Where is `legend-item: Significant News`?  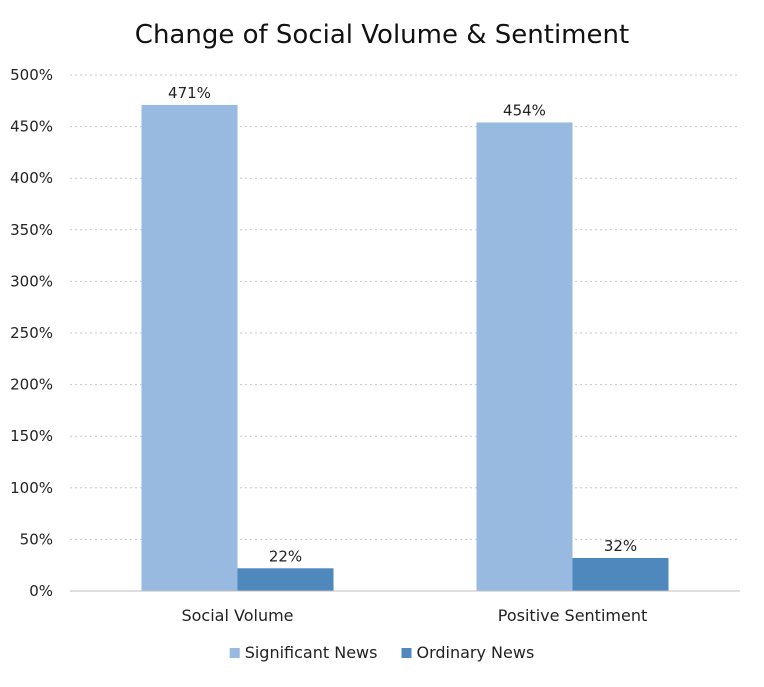
legend-item: Significant News is located at coordinates (303, 652).